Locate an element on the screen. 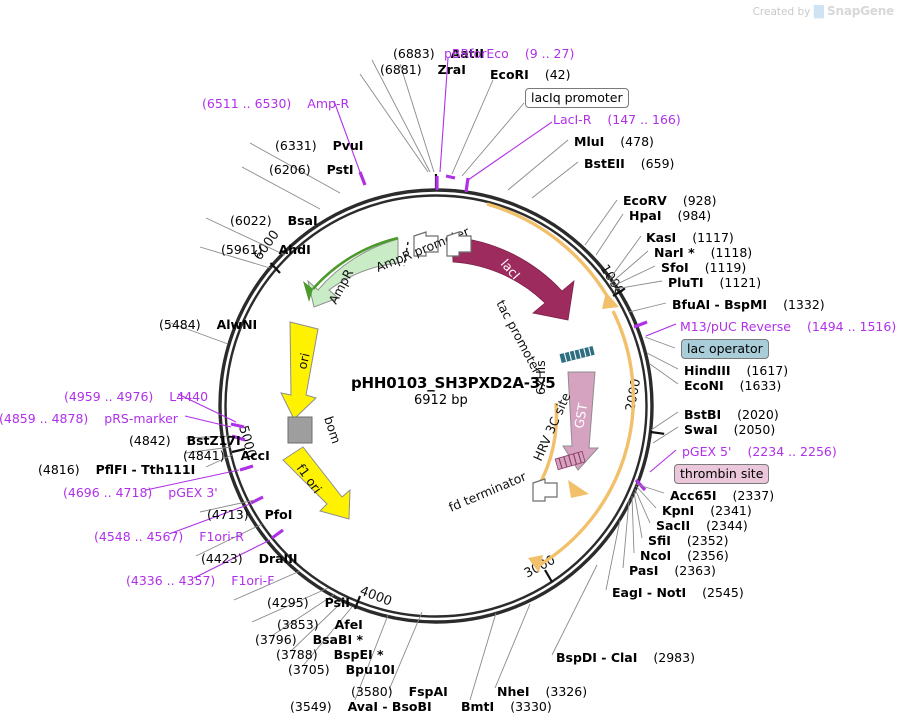 This screenshot has height=723, width=902. site-label-position: (2234 .. 2256) is located at coordinates (792, 451).